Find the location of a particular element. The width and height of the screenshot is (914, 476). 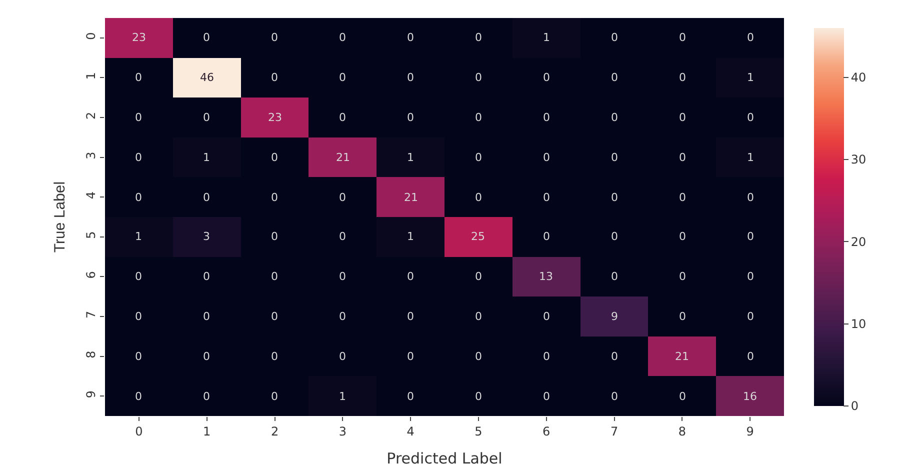

data-label: 9 is located at coordinates (614, 316).